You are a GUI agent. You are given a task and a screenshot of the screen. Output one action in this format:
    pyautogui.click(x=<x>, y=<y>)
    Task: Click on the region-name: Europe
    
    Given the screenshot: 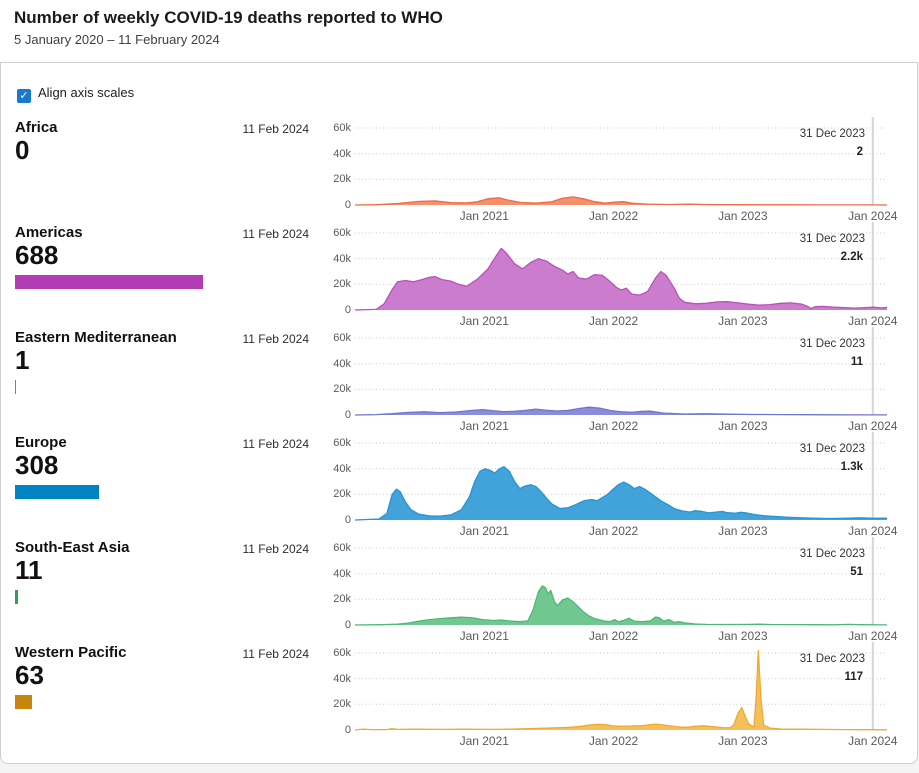 What is the action you would take?
    pyautogui.click(x=41, y=442)
    